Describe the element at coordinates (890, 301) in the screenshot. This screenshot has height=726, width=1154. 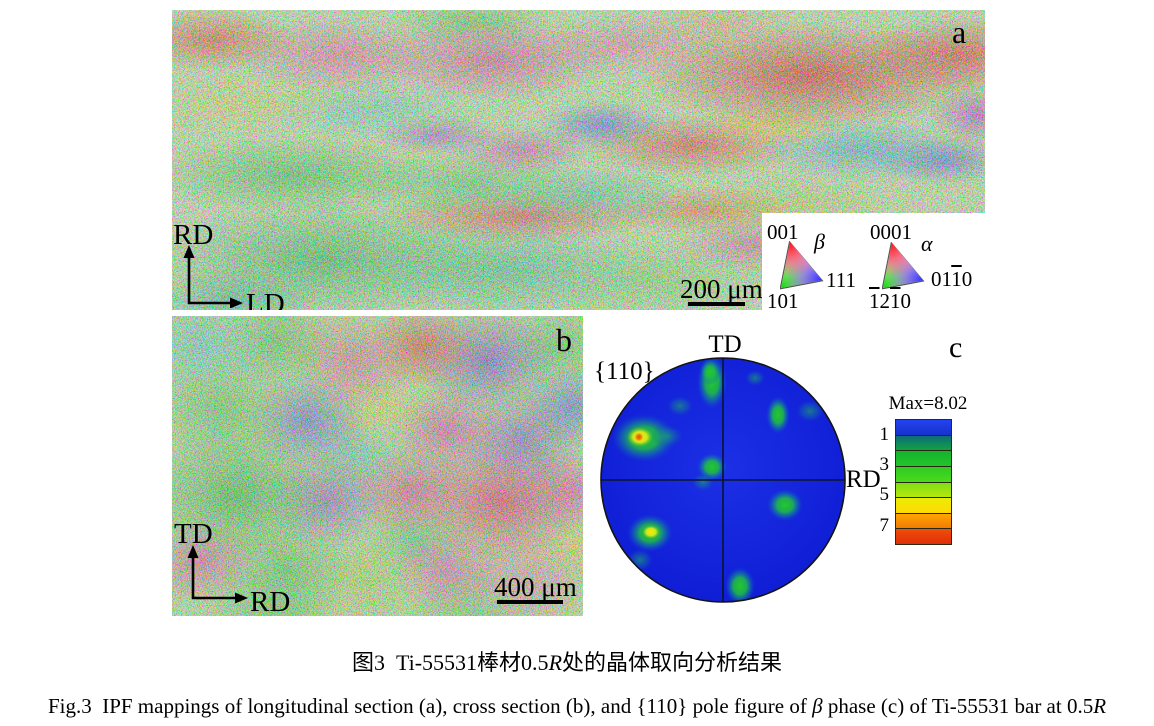
I see `alpha-corner-1210: 1210` at that location.